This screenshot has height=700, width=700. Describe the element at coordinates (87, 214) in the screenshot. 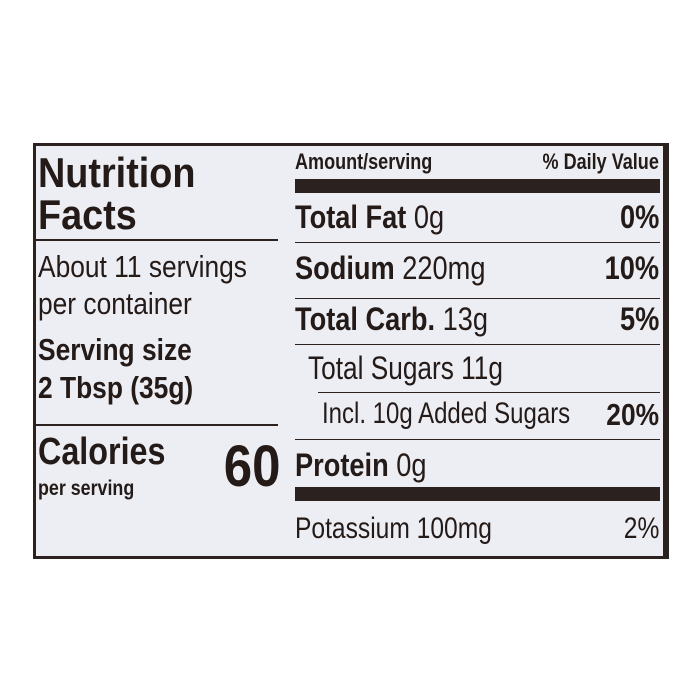

I see `title-facts: Facts` at that location.